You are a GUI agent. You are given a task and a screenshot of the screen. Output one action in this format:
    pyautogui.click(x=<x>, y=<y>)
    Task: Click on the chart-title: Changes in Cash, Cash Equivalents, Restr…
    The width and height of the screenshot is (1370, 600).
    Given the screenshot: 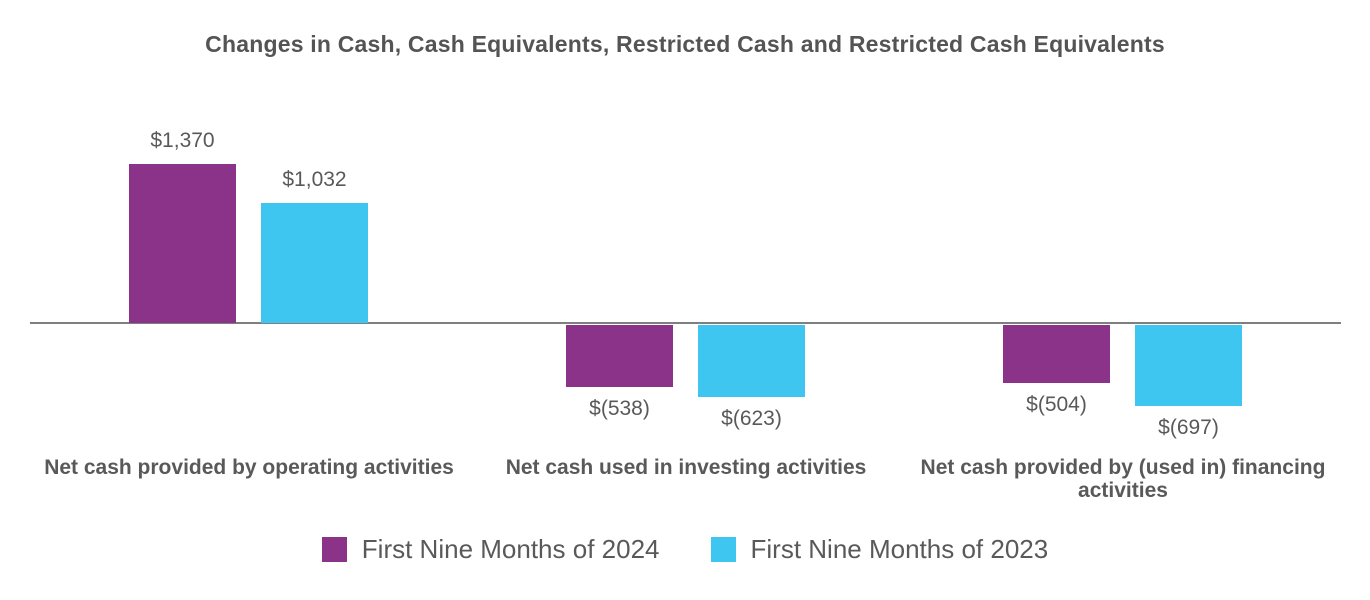 What is the action you would take?
    pyautogui.click(x=685, y=44)
    